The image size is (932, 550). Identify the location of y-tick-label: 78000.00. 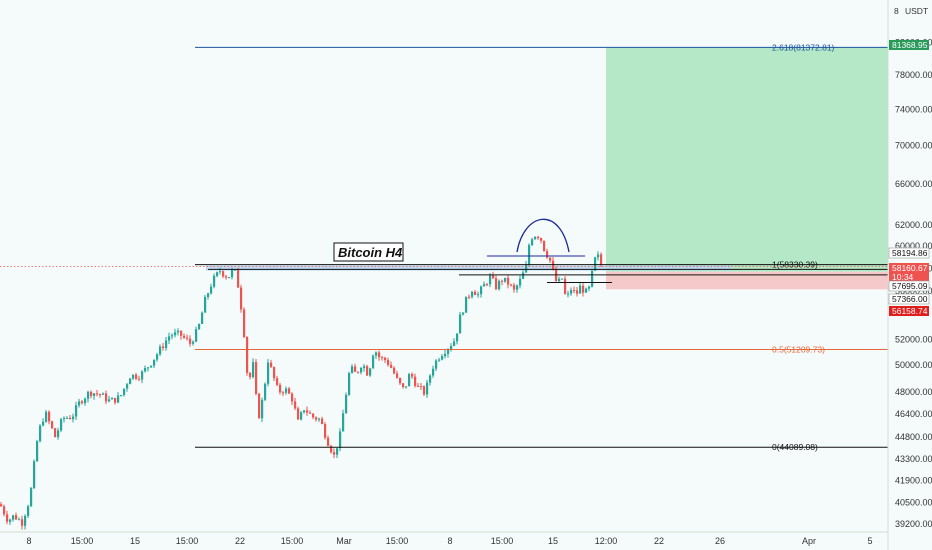
(913, 75).